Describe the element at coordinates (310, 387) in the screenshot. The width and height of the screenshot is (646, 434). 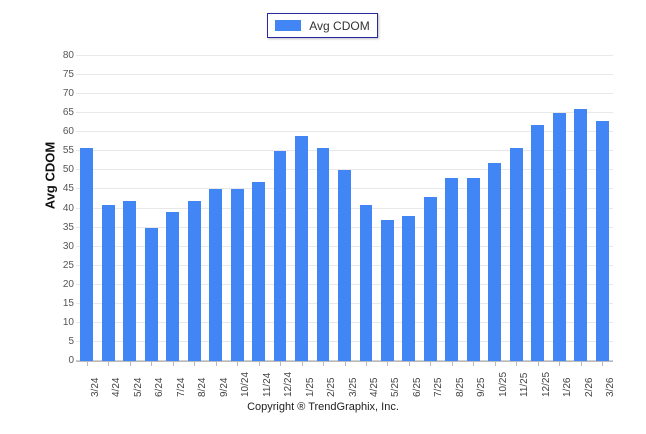
I see `x-axis-tick-label: 1/25` at that location.